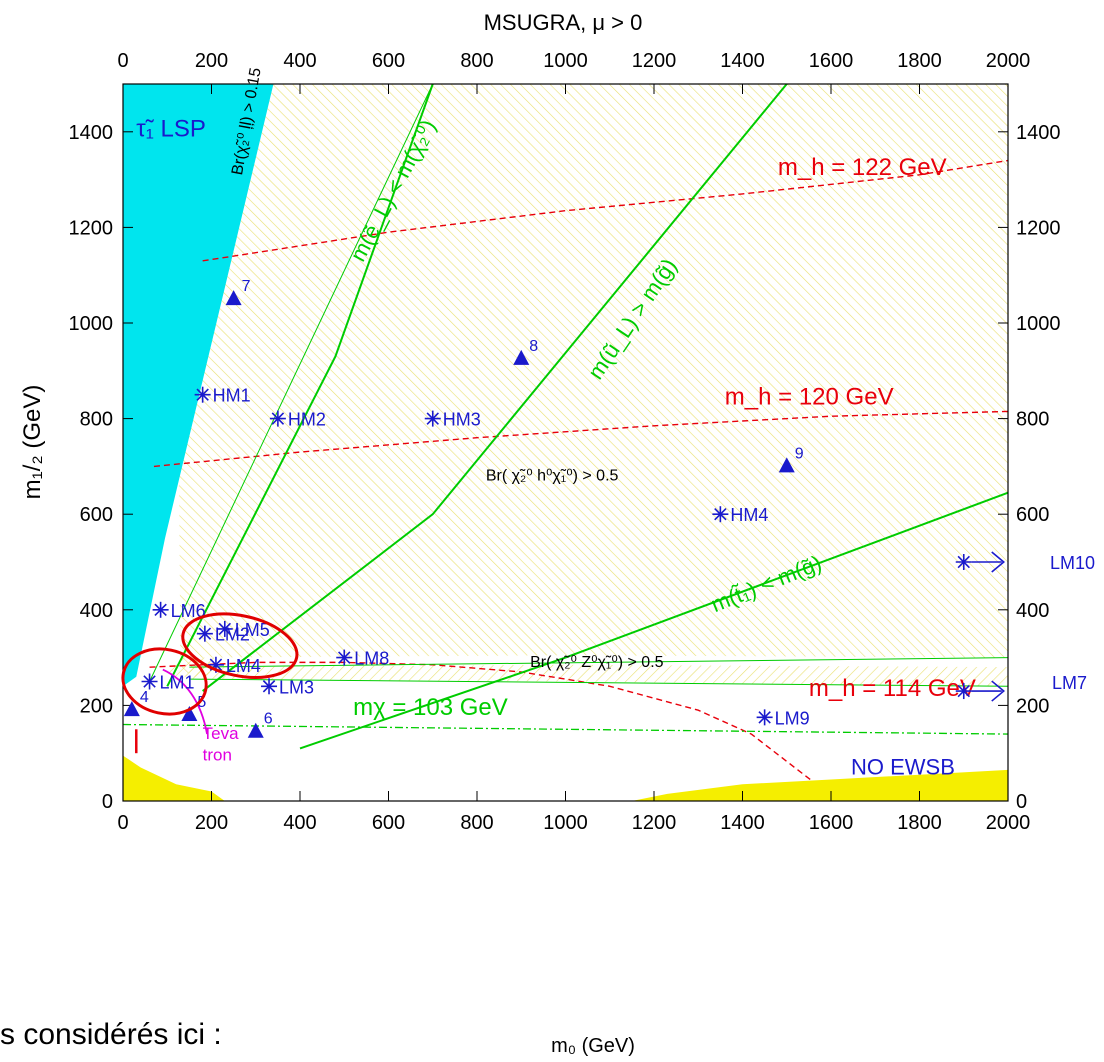 This screenshot has width=1104, height=1062. What do you see at coordinates (371, 659) in the screenshot?
I see `benchmark-label-LM8: LM8` at bounding box center [371, 659].